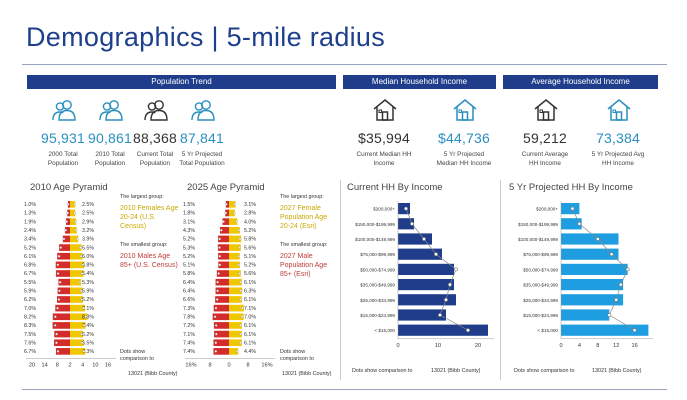 Image resolution: width=687 pixels, height=400 pixels. Describe the element at coordinates (293, 352) in the screenshot. I see `dots-note-1: Dots show` at that location.